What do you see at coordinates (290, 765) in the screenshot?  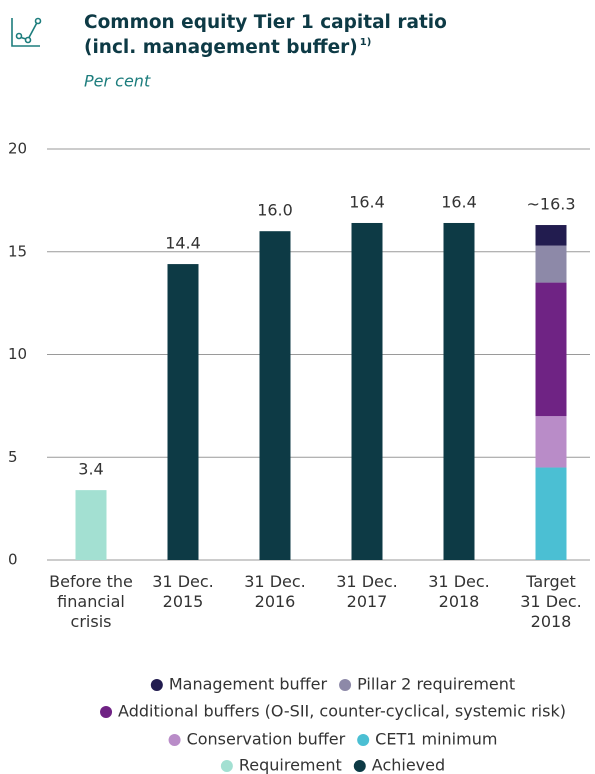 I see `legend-label: Requirement` at bounding box center [290, 765].